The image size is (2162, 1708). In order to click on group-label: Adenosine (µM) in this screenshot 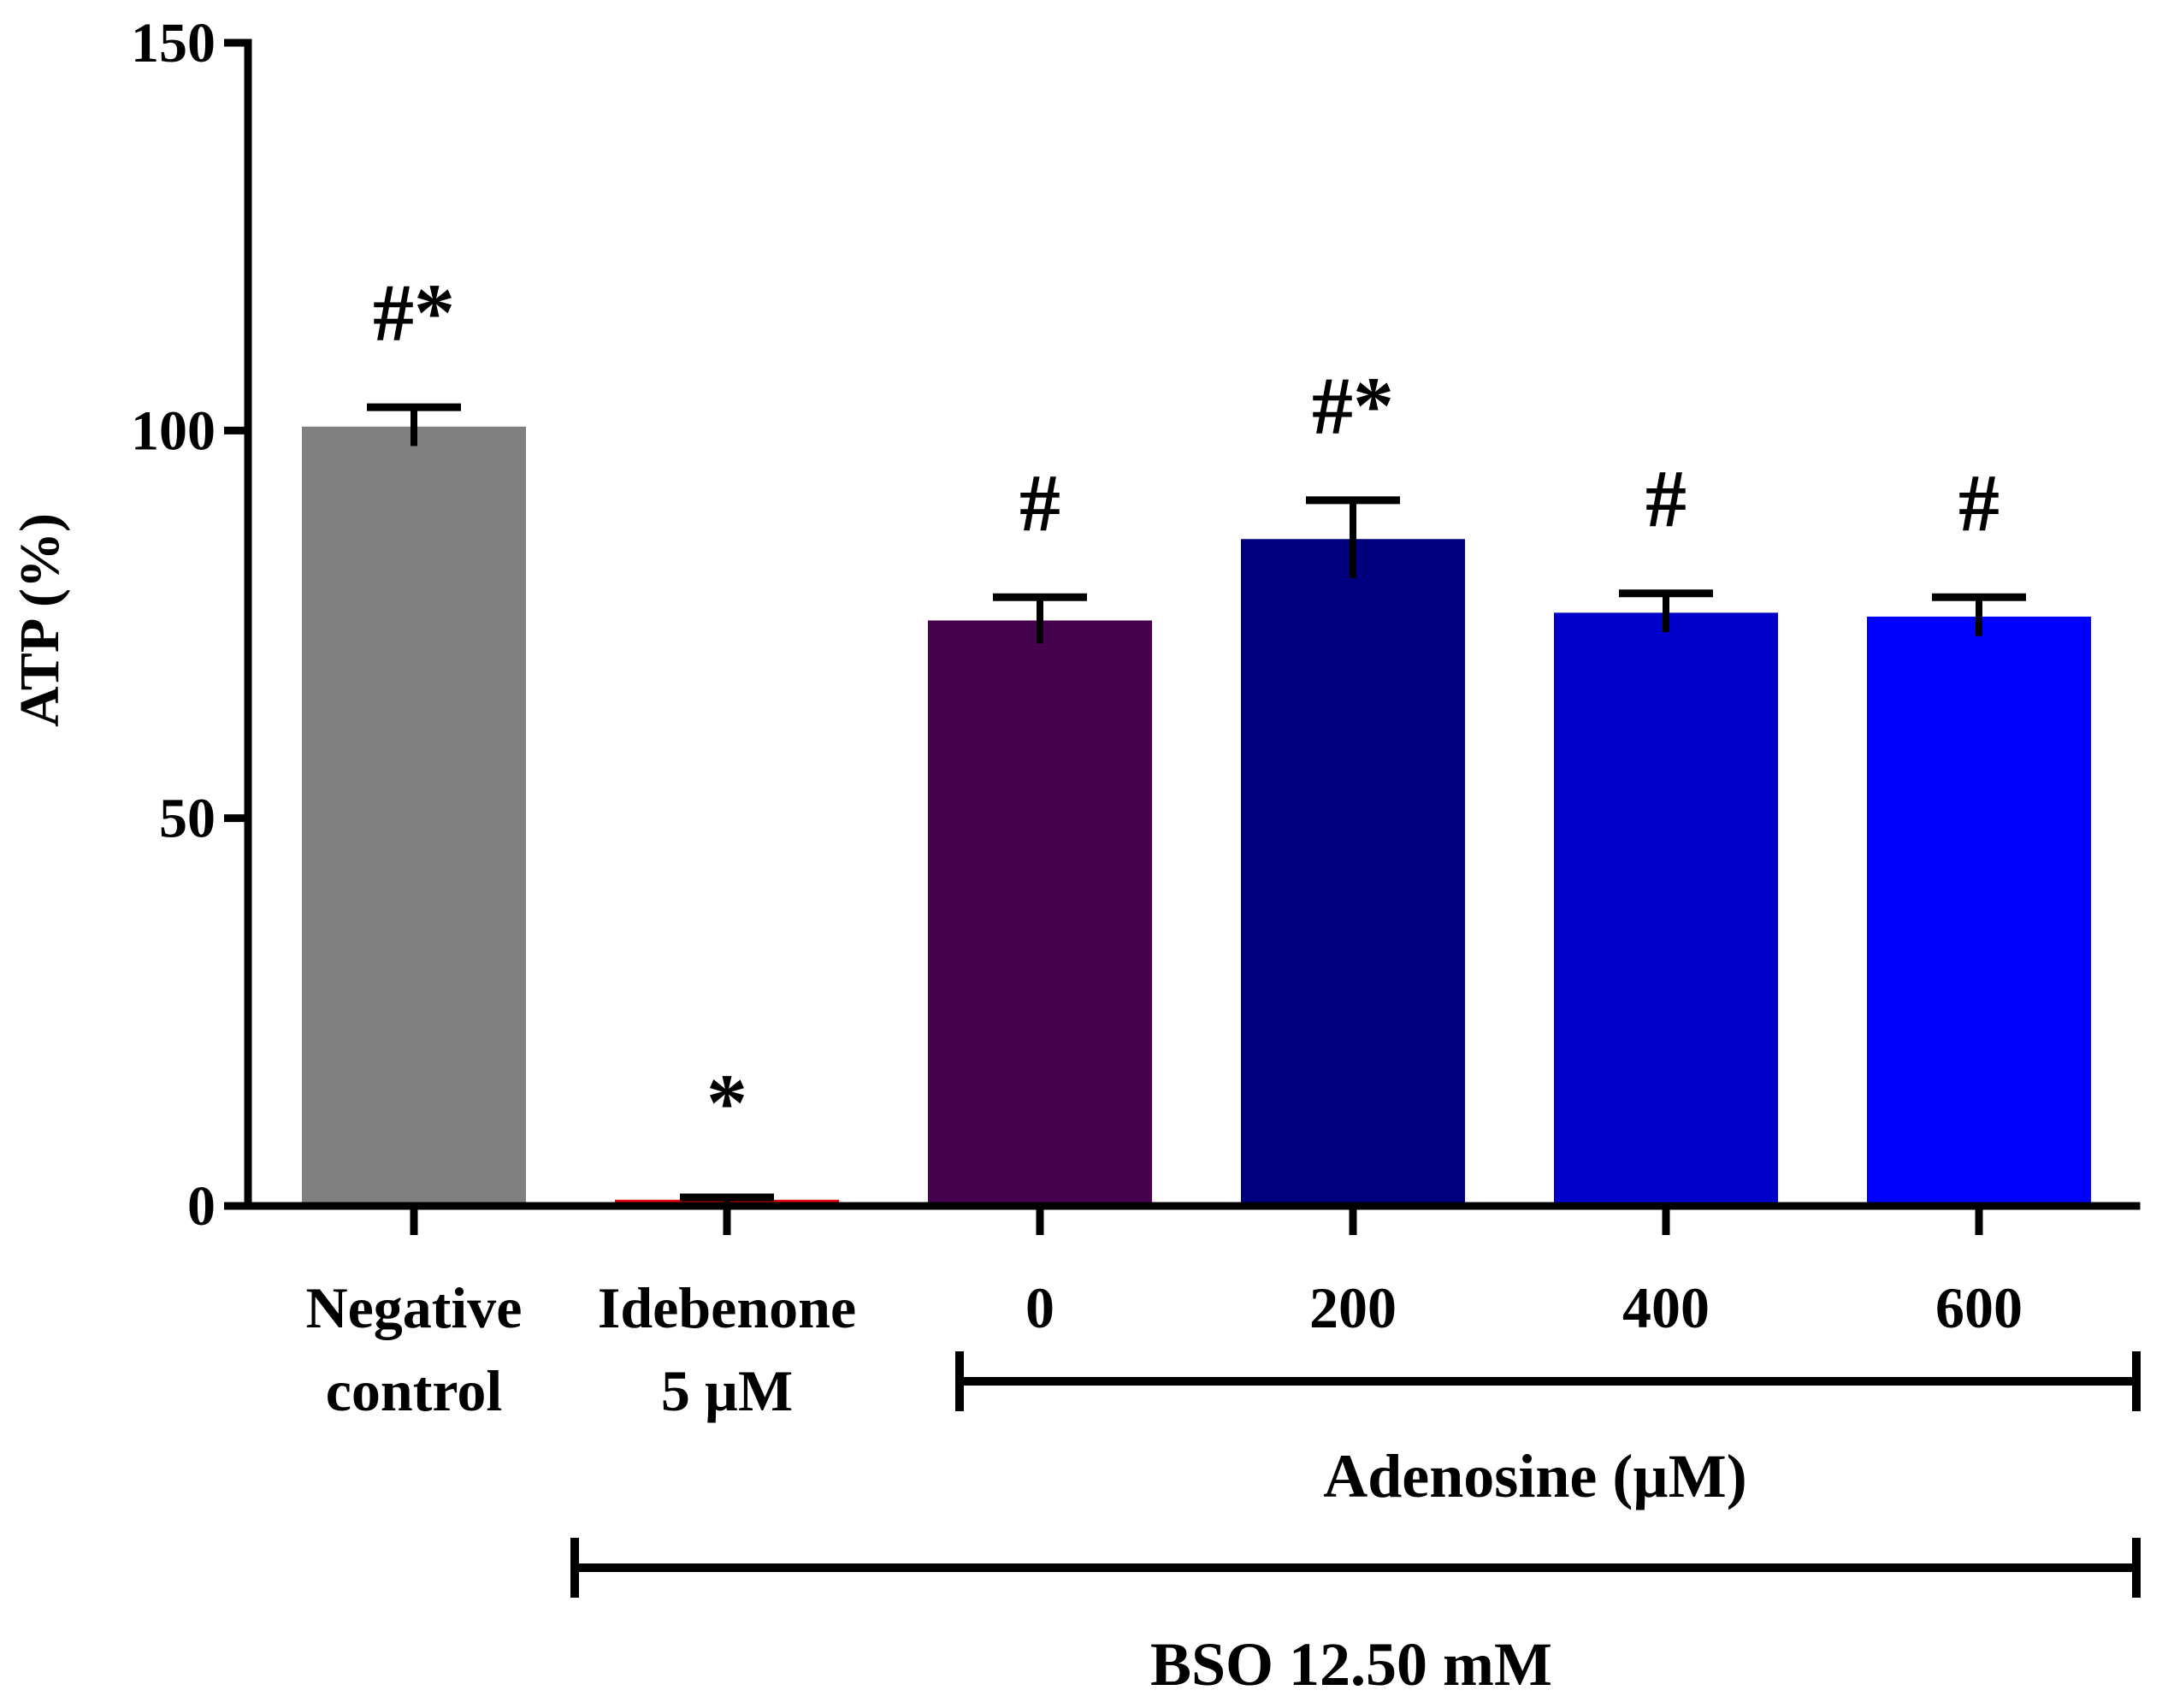, I will do `click(1534, 1476)`.